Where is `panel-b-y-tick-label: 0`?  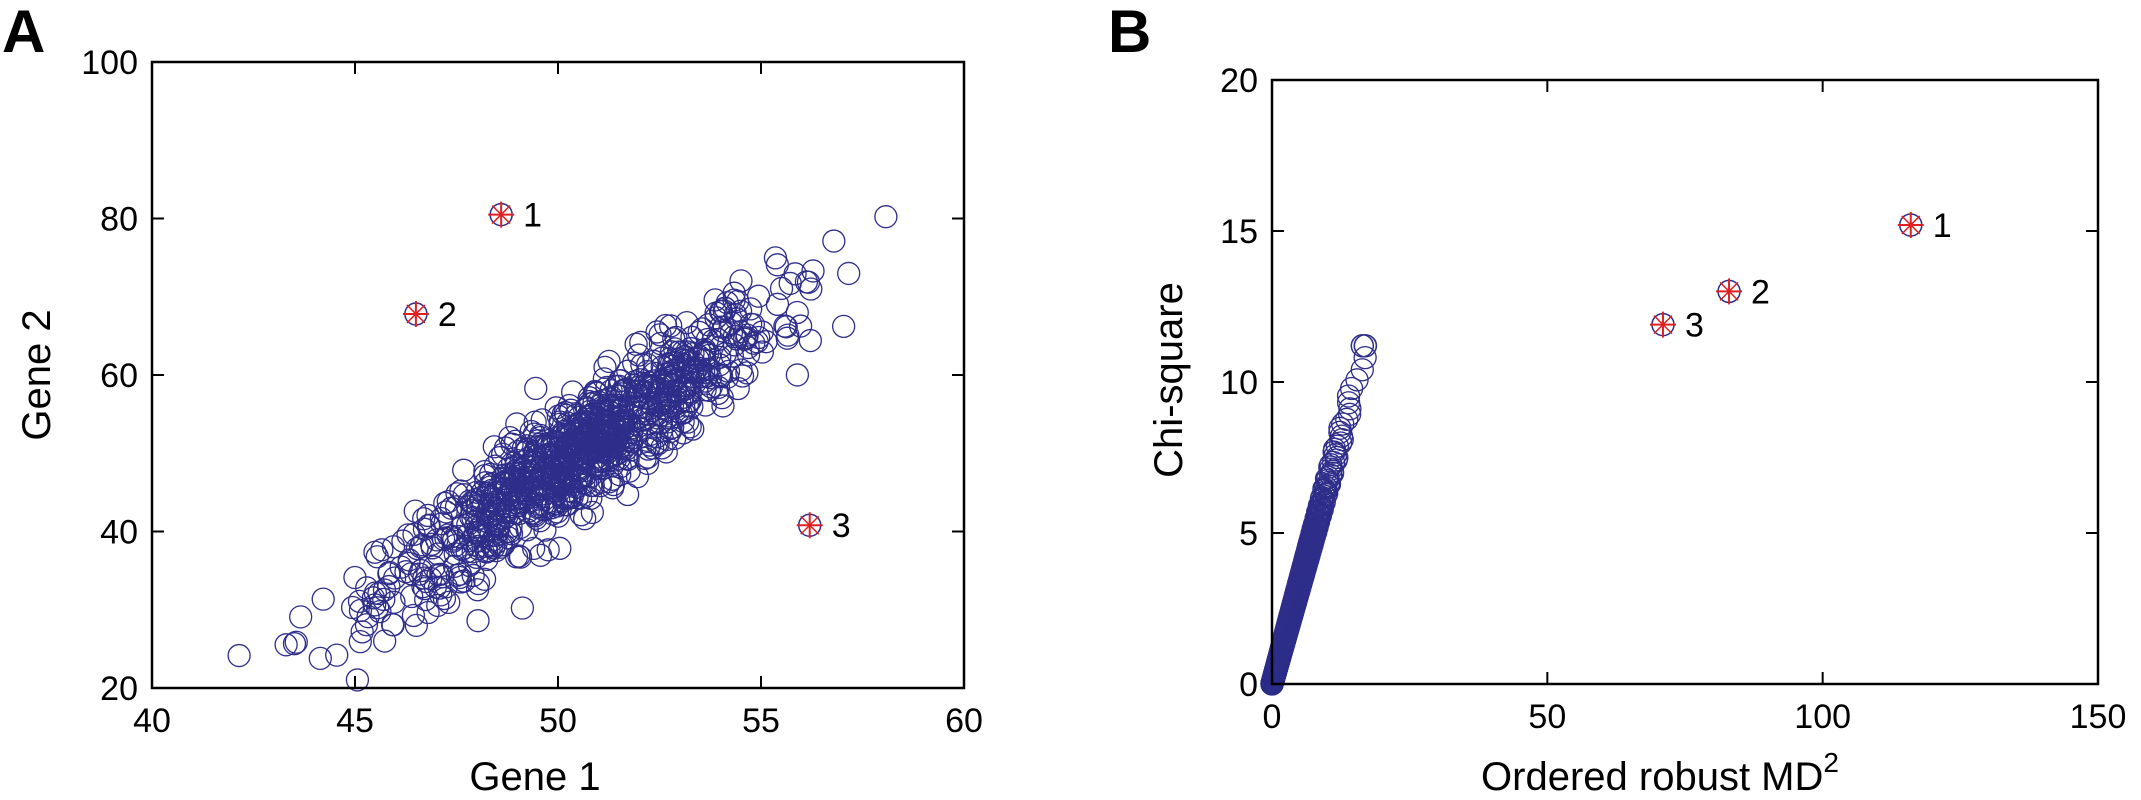
panel-b-y-tick-label: 0 is located at coordinates (1248, 685).